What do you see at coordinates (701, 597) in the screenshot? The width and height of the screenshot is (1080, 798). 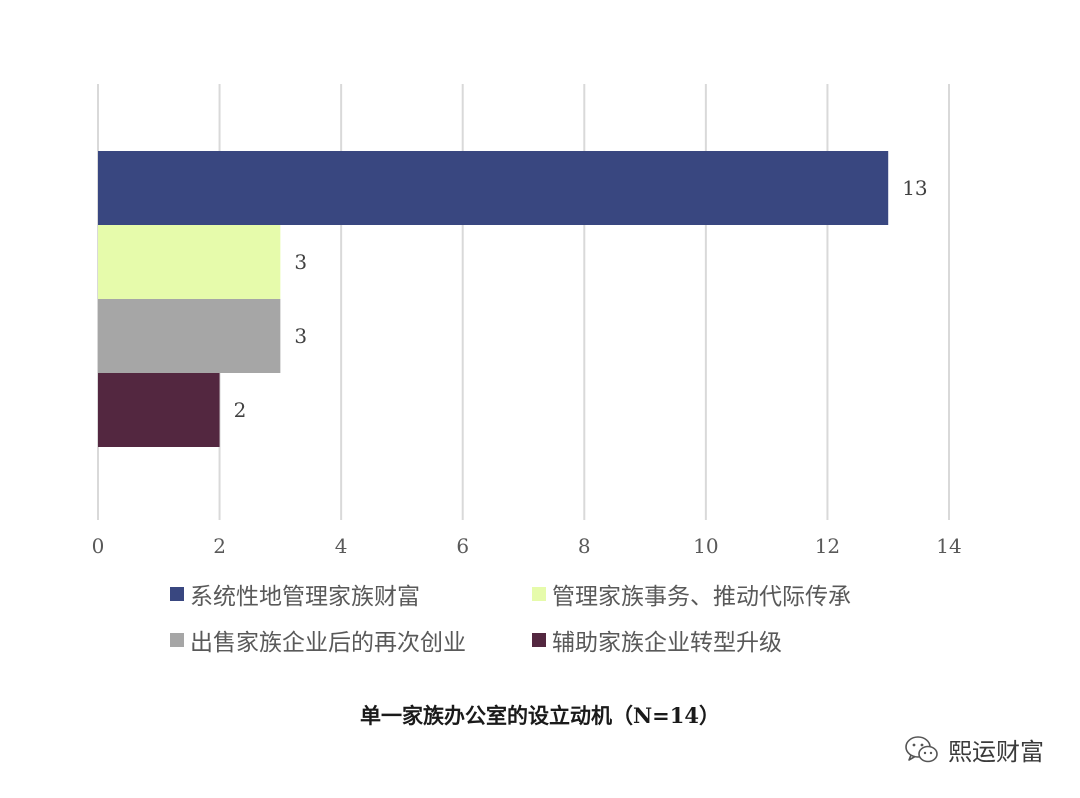 I see `legend-label: 管理家族事务、推动代际传承` at bounding box center [701, 597].